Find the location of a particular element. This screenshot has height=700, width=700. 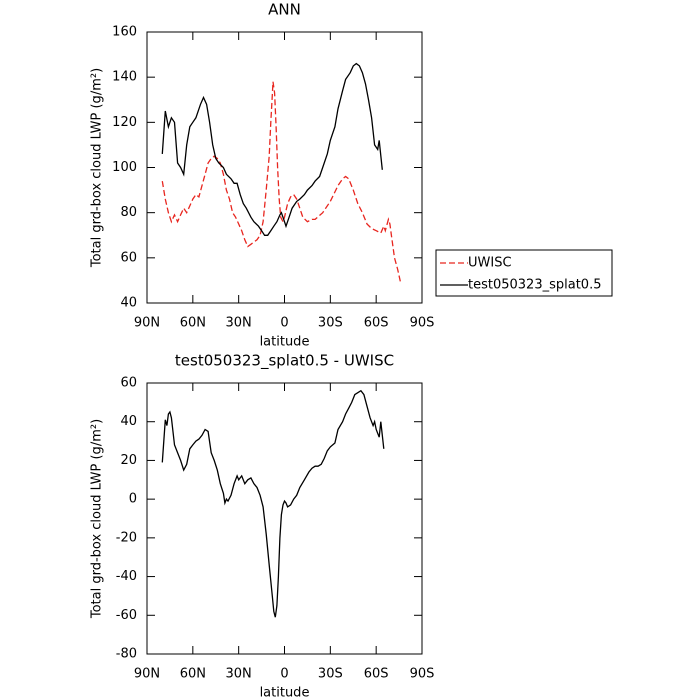

y-tick-label: 120 is located at coordinates (124, 122).